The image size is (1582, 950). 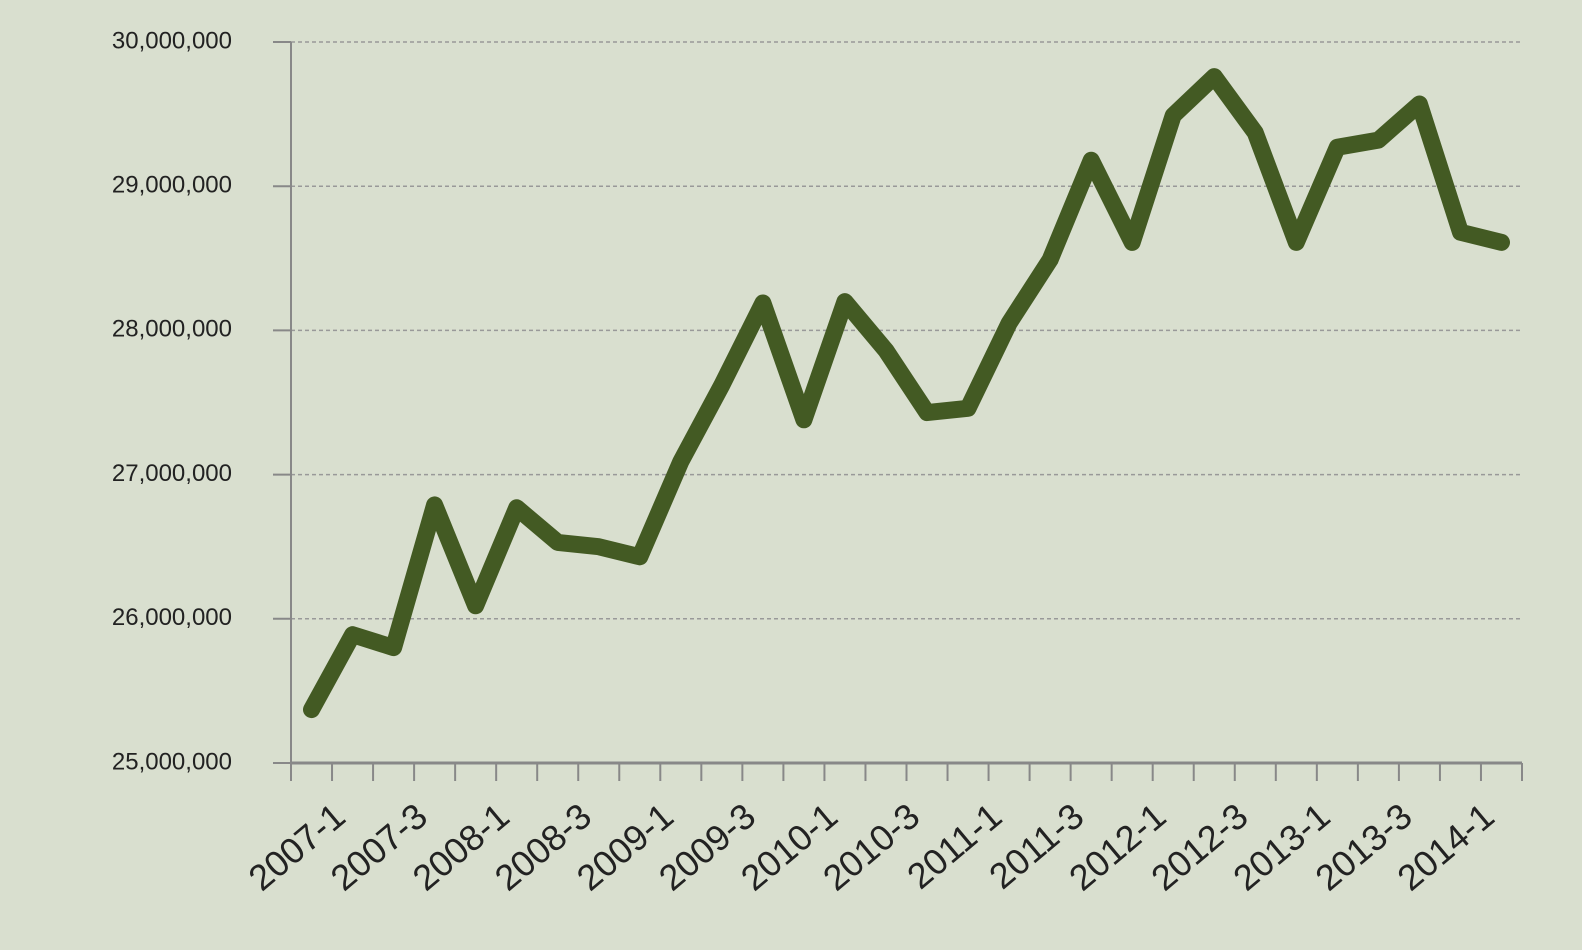 I want to click on y-tick-label: 30,000,000, so click(x=172, y=40).